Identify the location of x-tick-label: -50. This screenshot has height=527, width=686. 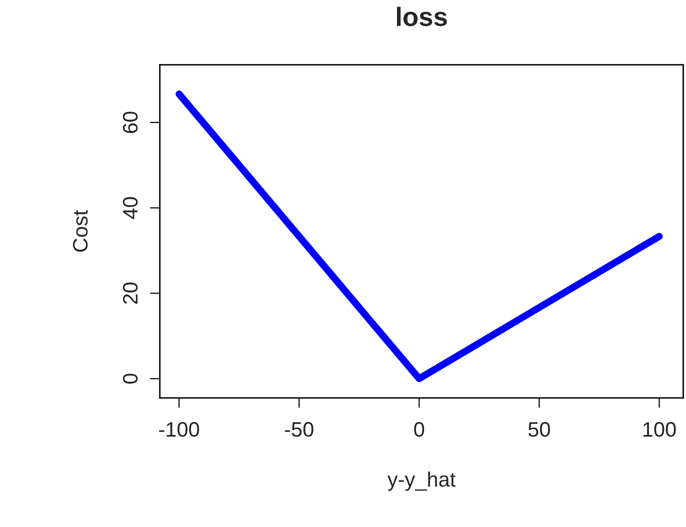
(299, 429).